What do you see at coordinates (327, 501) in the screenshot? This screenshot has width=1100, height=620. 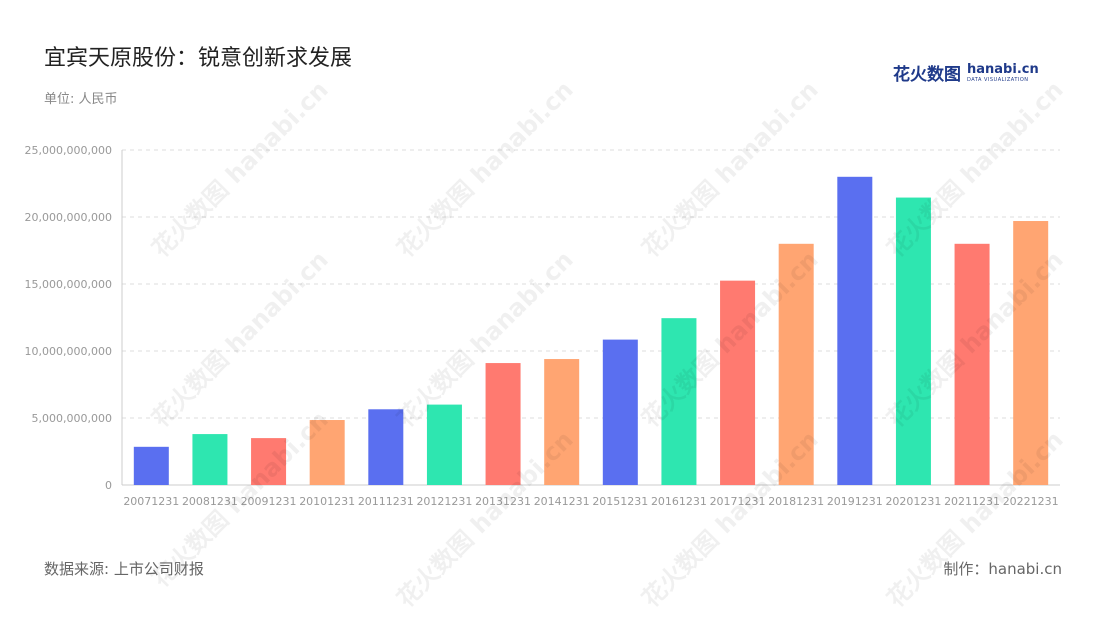 I see `x-tick-label: 20101231` at bounding box center [327, 501].